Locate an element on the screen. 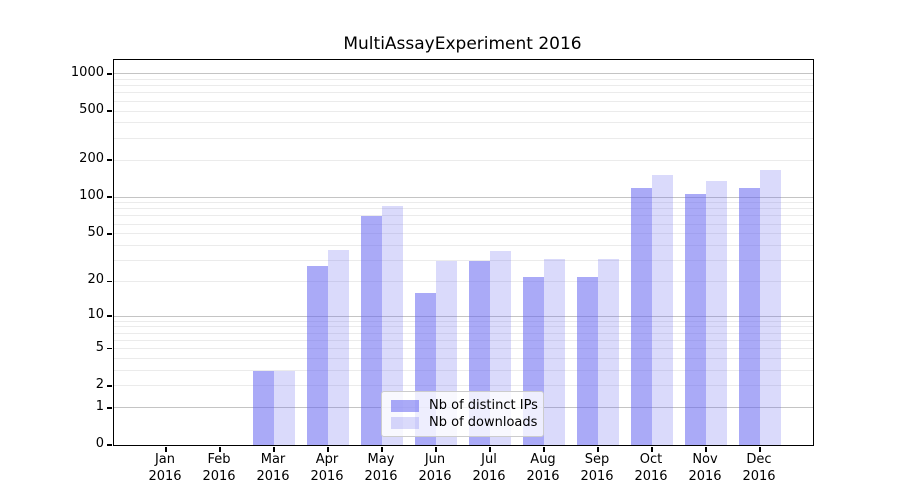 This screenshot has height=500, width=900. x-tick-label: Apr 2016 is located at coordinates (327, 468).